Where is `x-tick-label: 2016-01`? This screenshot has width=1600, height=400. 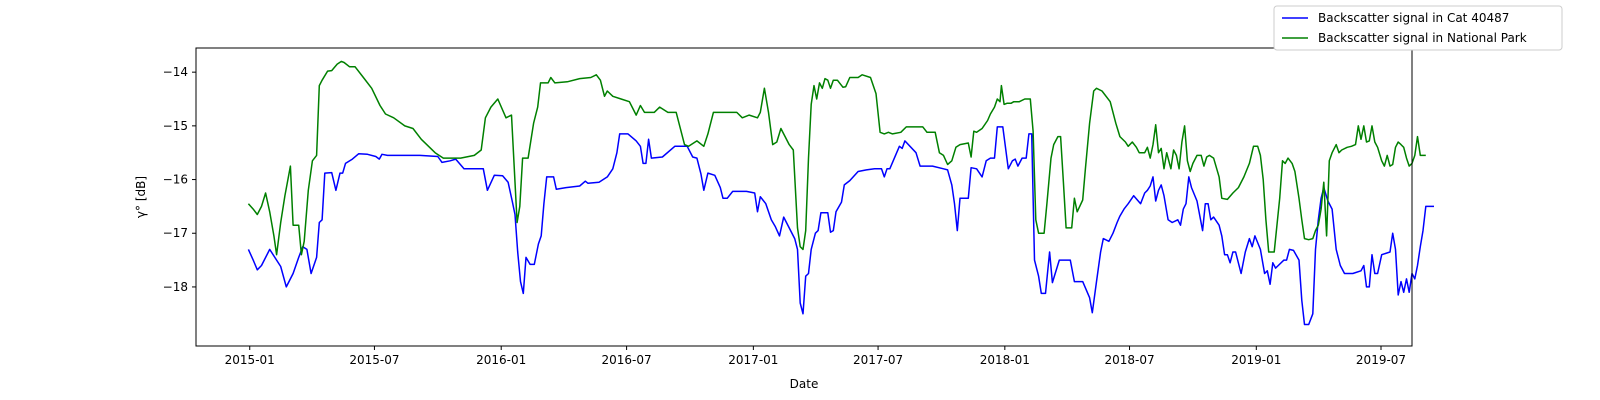 x-tick-label: 2016-01 is located at coordinates (501, 360).